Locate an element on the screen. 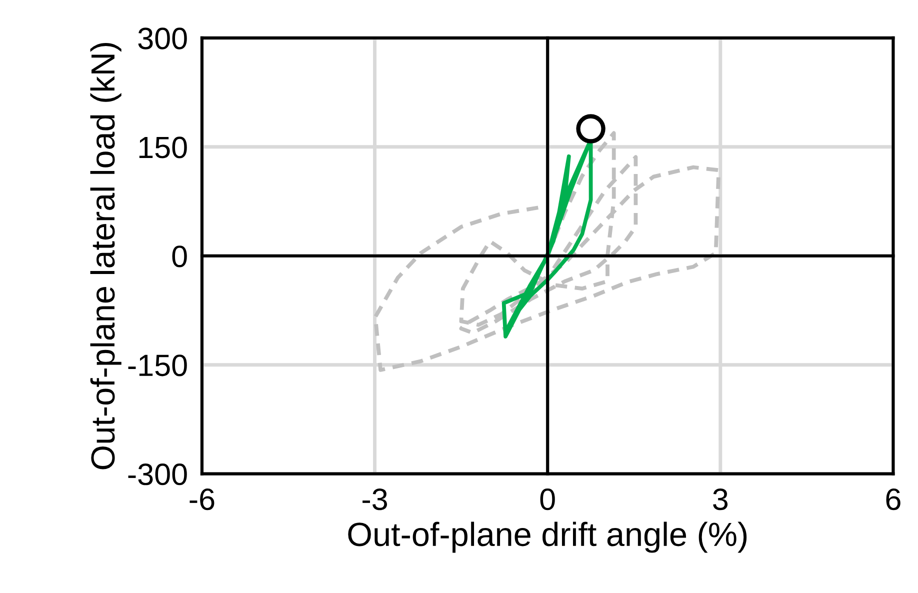  x-axis-title: Out-of-plane drift angle (%) is located at coordinates (547, 537).